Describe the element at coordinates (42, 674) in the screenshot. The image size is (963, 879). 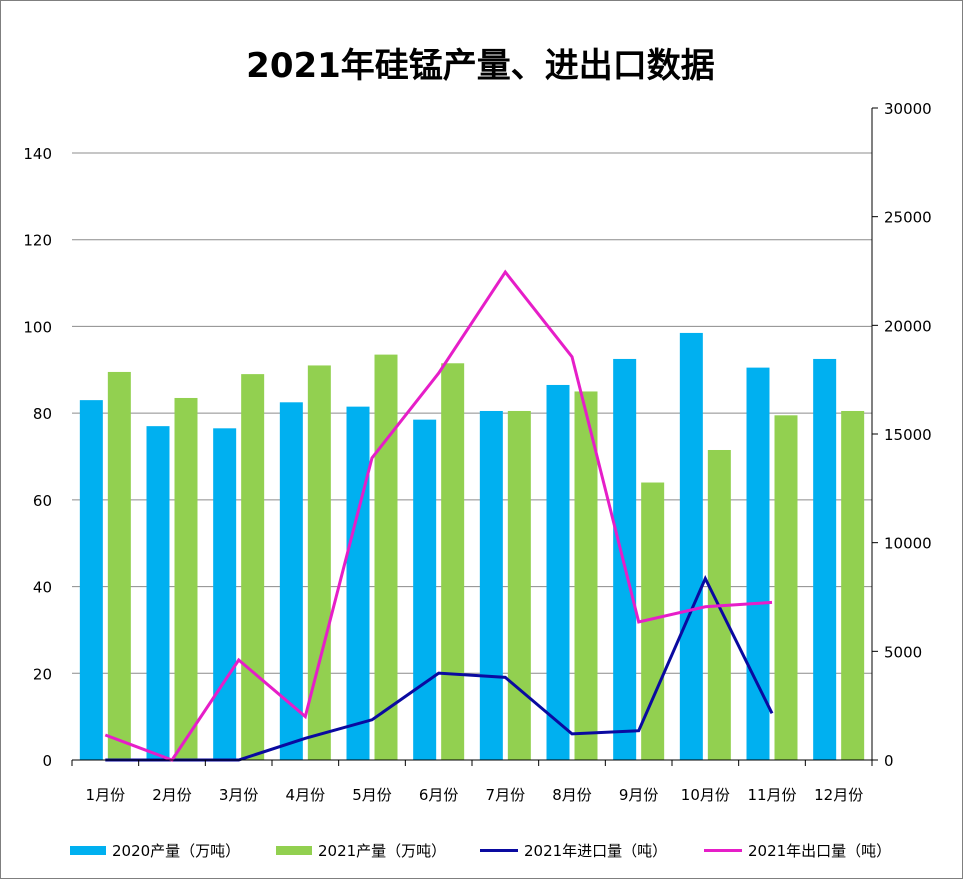
I see `y-left-tick-label: 20` at that location.